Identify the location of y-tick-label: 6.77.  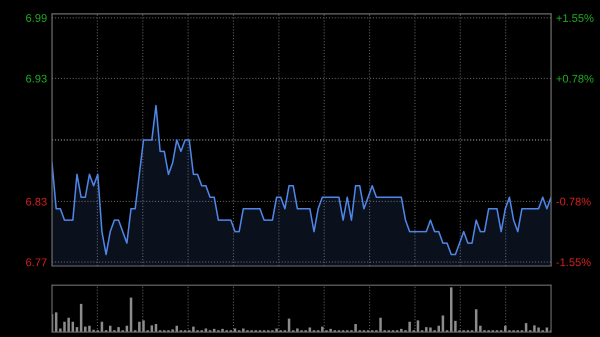
(36, 262).